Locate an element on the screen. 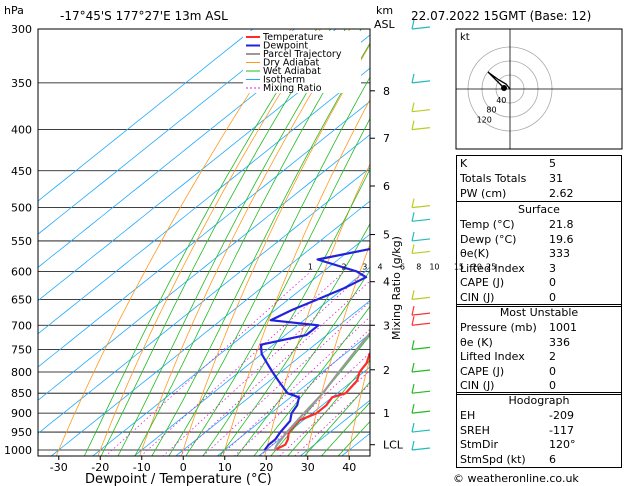 The image size is (629, 486). pressure-tick-label: 800 is located at coordinates (21, 372).